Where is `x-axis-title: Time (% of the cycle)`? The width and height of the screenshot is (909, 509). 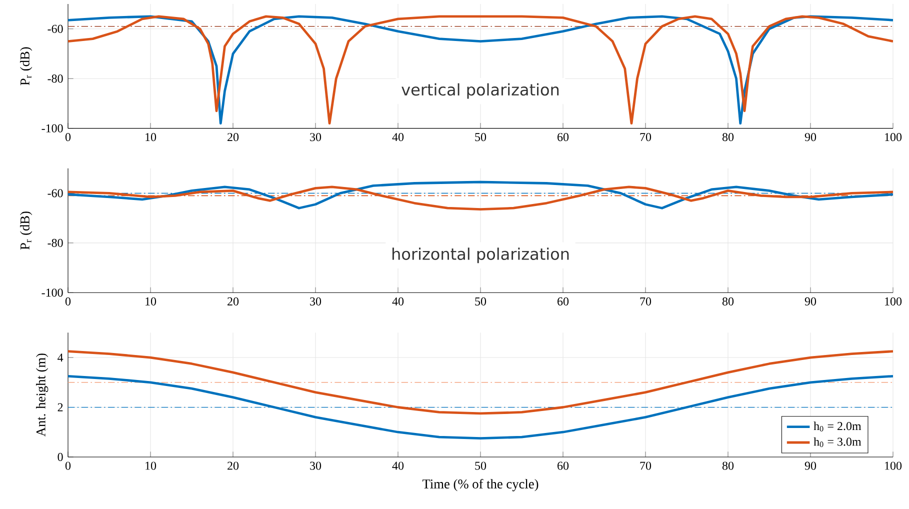
x-axis-title: Time (% of the cycle) is located at coordinates (480, 485).